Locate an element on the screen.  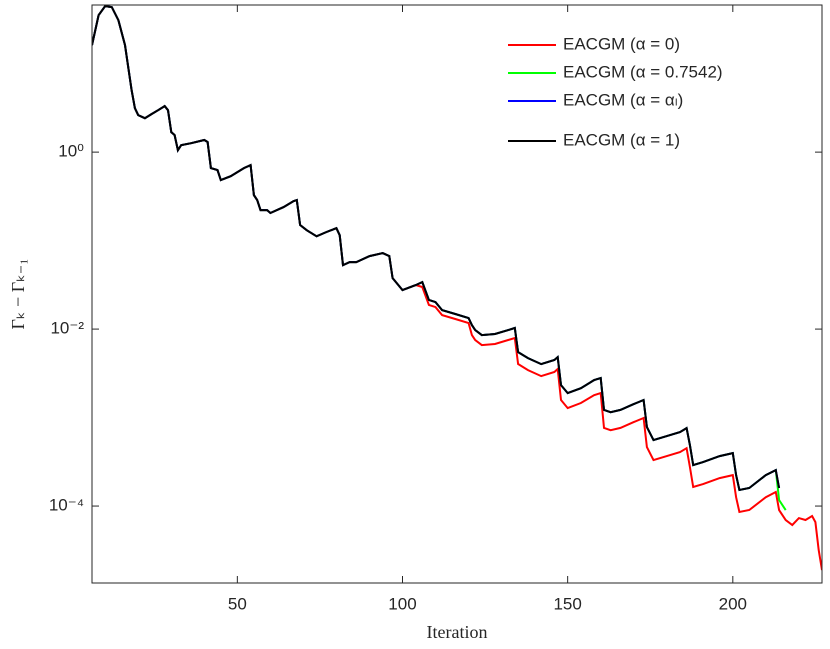
y-tick-label: 10⁻⁴ is located at coordinates (66, 505).